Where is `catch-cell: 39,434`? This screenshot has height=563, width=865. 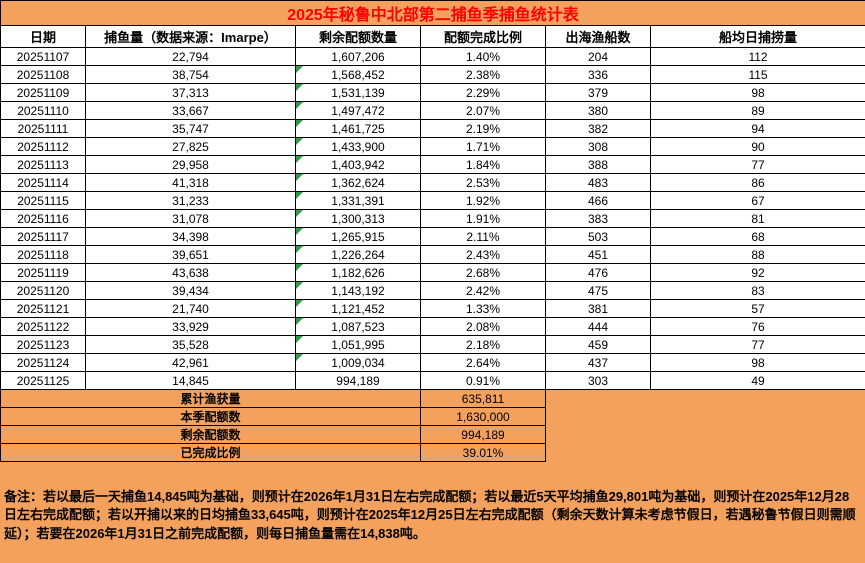 catch-cell: 39,434 is located at coordinates (190, 290).